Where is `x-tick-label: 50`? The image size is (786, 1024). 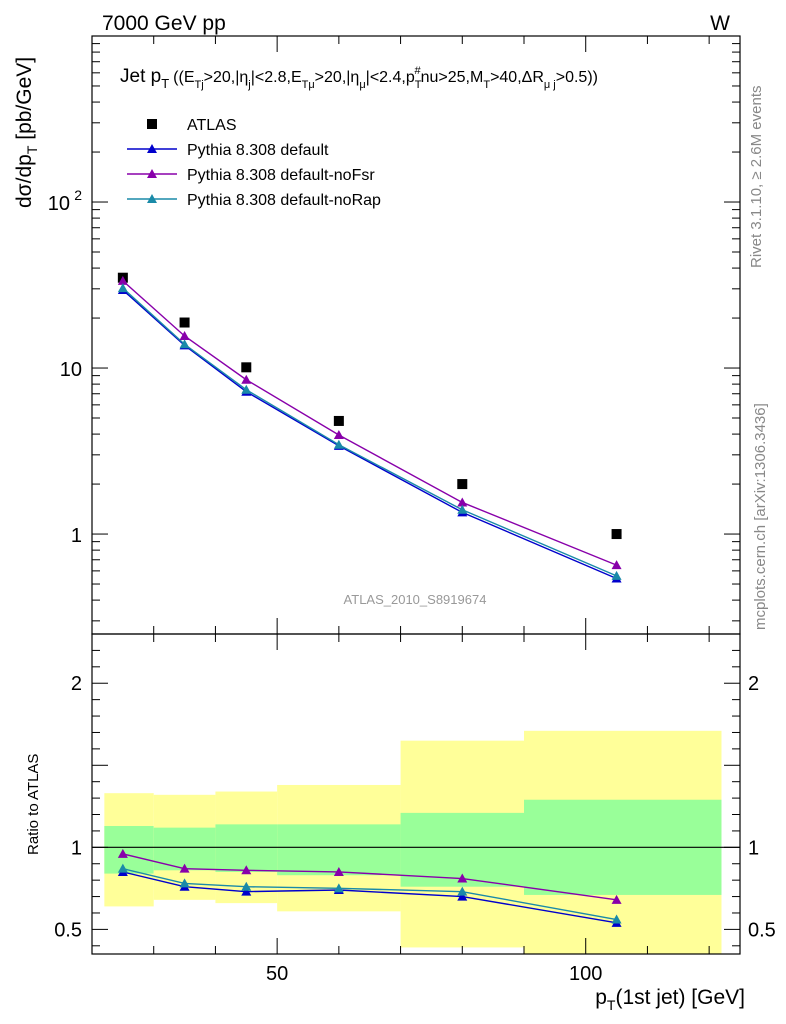 x-tick-label: 50 is located at coordinates (277, 974).